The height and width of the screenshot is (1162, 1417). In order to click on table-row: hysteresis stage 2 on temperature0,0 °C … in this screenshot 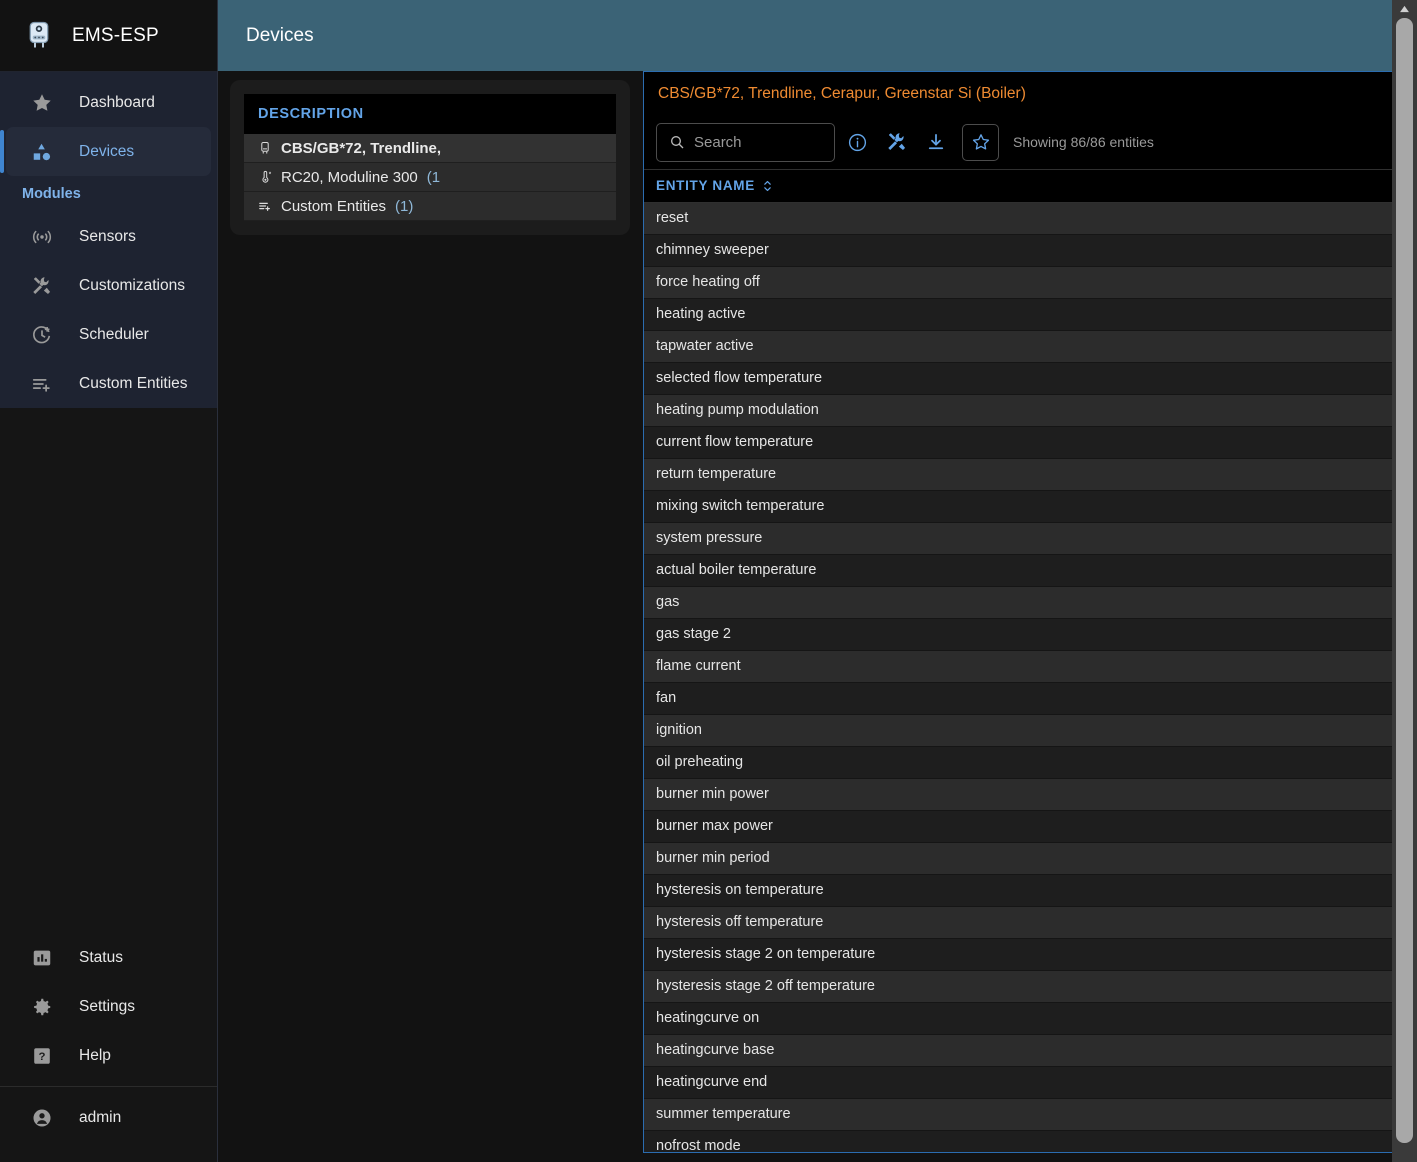, I will do `click(1030, 954)`.